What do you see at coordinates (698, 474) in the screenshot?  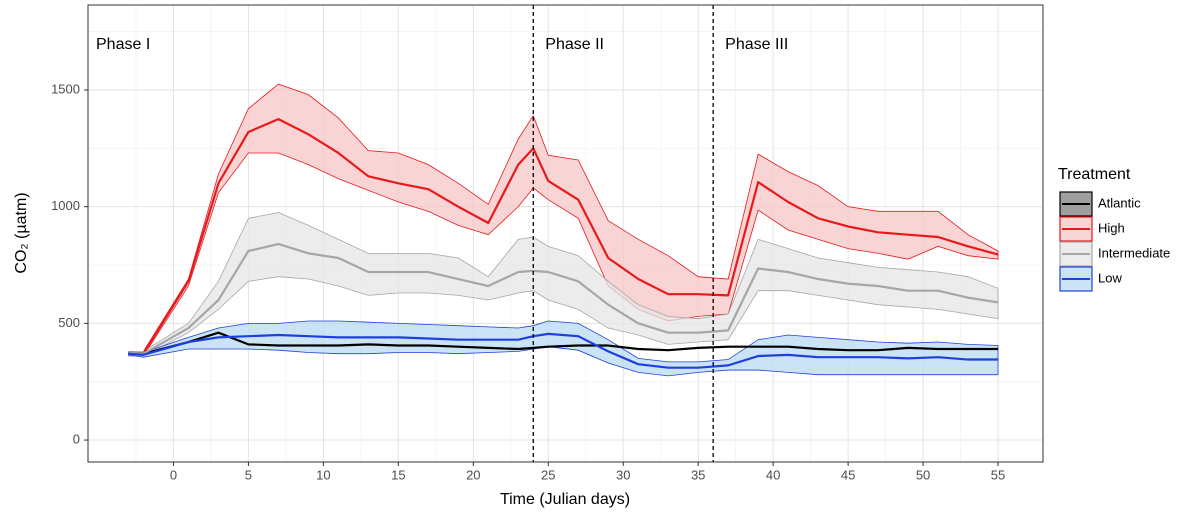 I see `x-tick-label: 35` at bounding box center [698, 474].